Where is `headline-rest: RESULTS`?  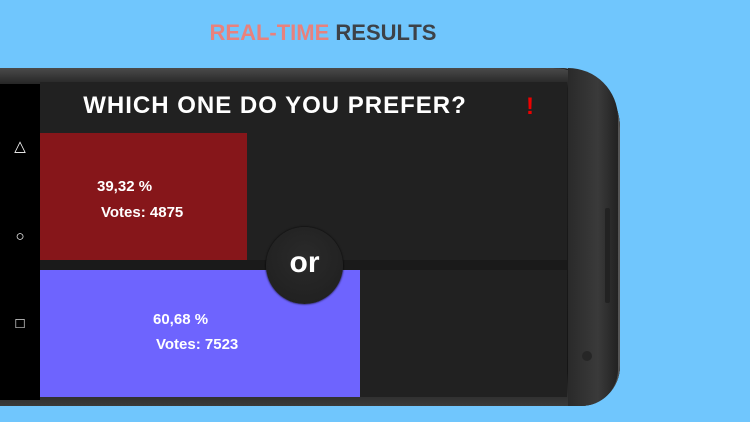 headline-rest: RESULTS is located at coordinates (386, 32).